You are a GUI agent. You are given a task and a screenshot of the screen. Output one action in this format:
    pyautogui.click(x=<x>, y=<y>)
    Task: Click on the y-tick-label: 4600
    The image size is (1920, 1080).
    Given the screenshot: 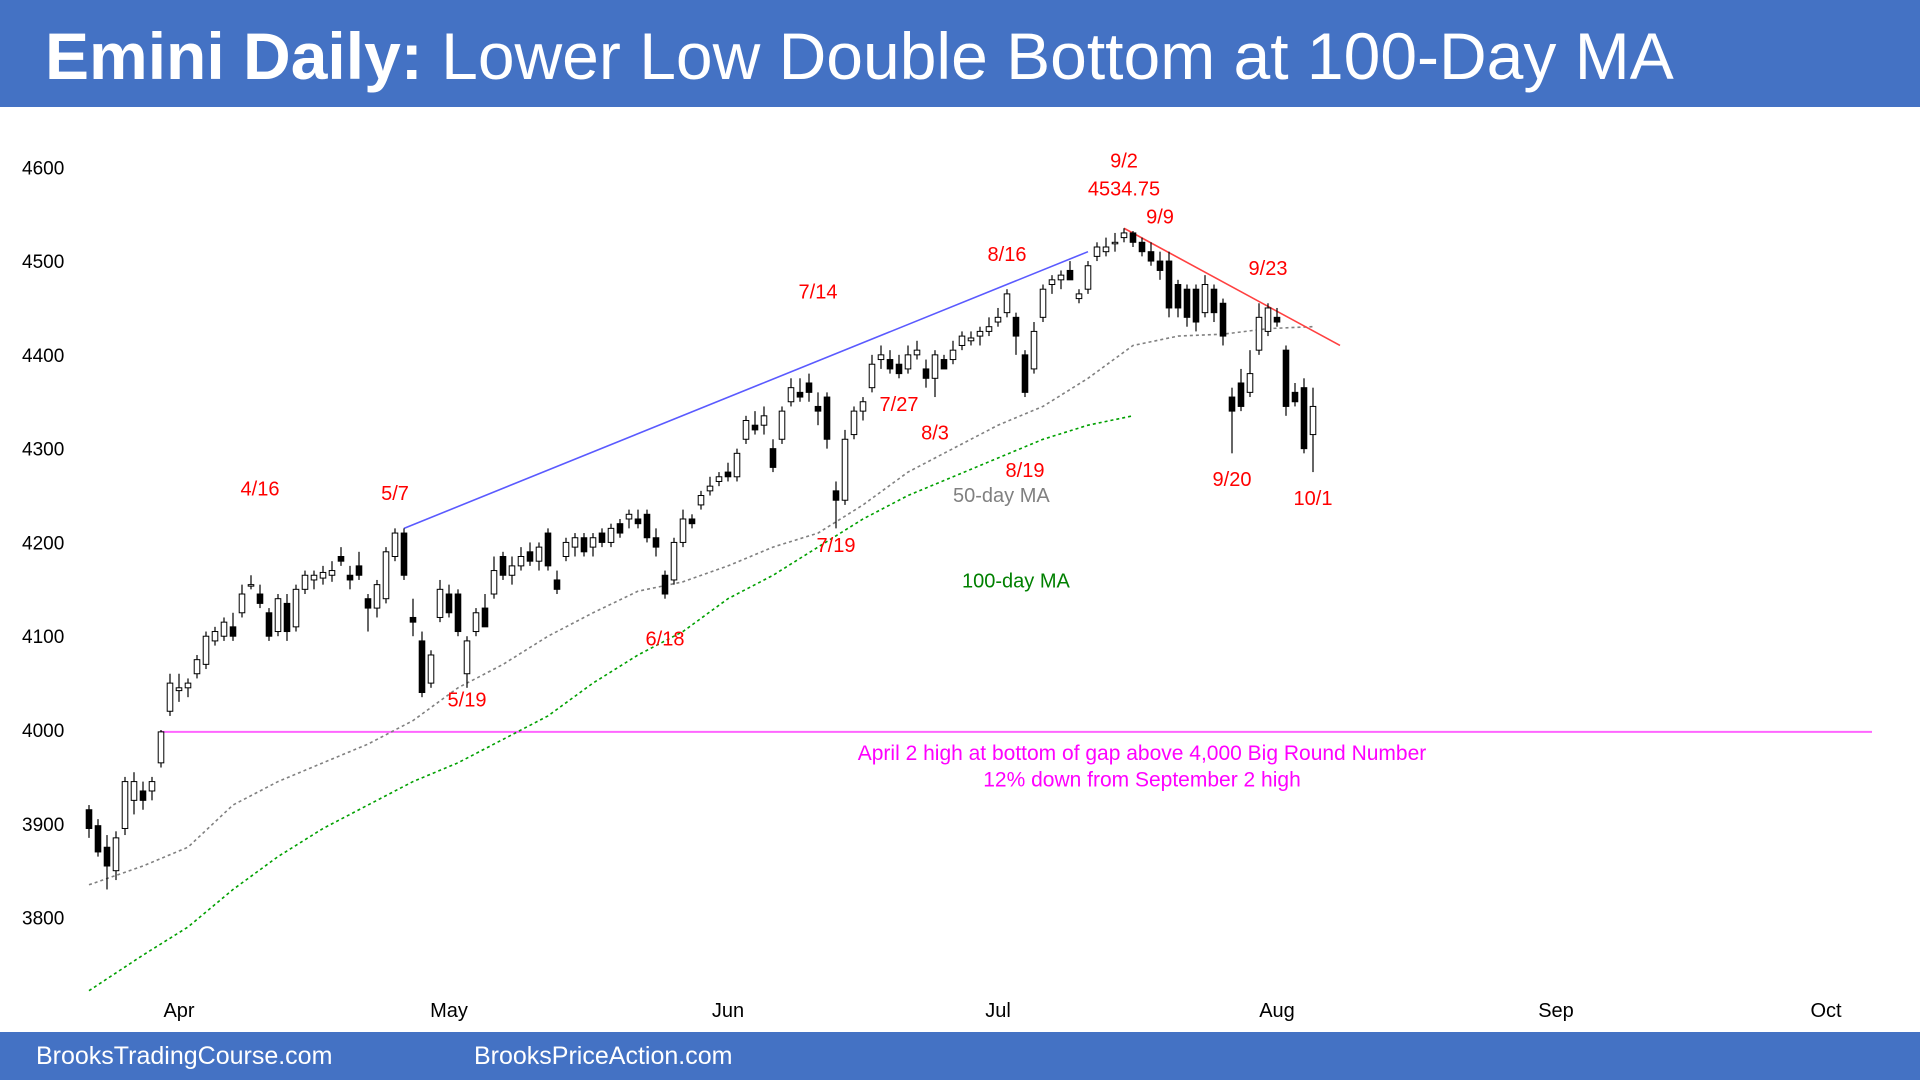 What is the action you would take?
    pyautogui.click(x=43, y=168)
    